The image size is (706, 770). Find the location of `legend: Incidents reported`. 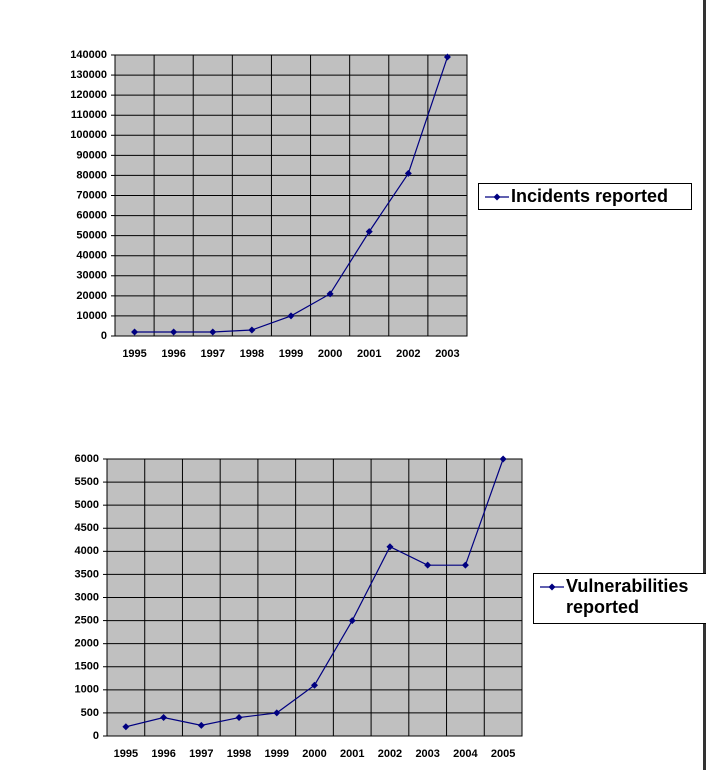

legend: Incidents reported is located at coordinates (585, 196).